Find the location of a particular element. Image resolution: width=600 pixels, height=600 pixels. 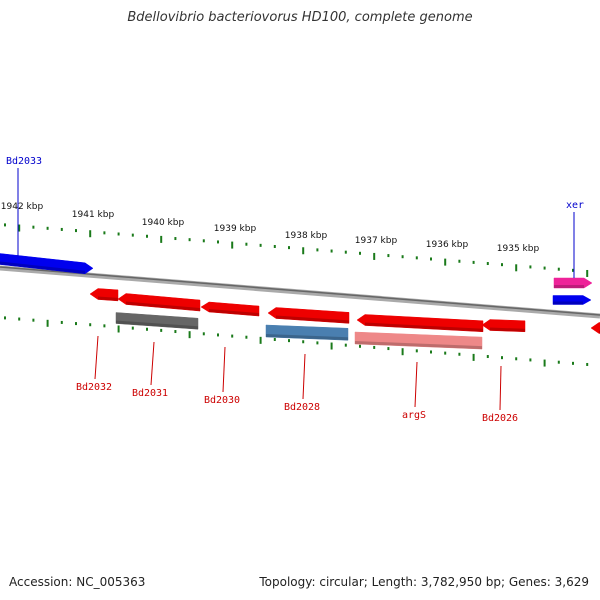

gene-label-bd2026: Bd2026 is located at coordinates (500, 418).